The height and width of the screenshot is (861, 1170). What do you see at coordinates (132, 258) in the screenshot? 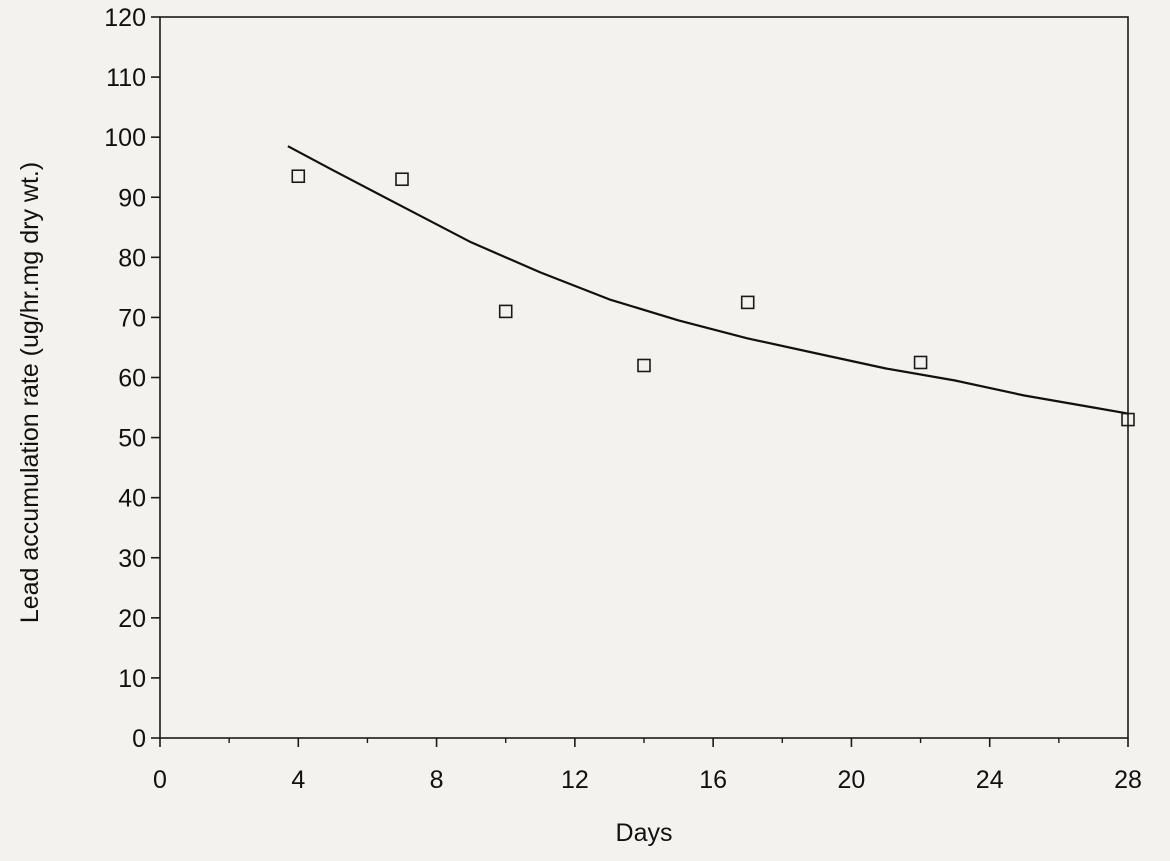
I see `y-tick-label: 80` at bounding box center [132, 258].